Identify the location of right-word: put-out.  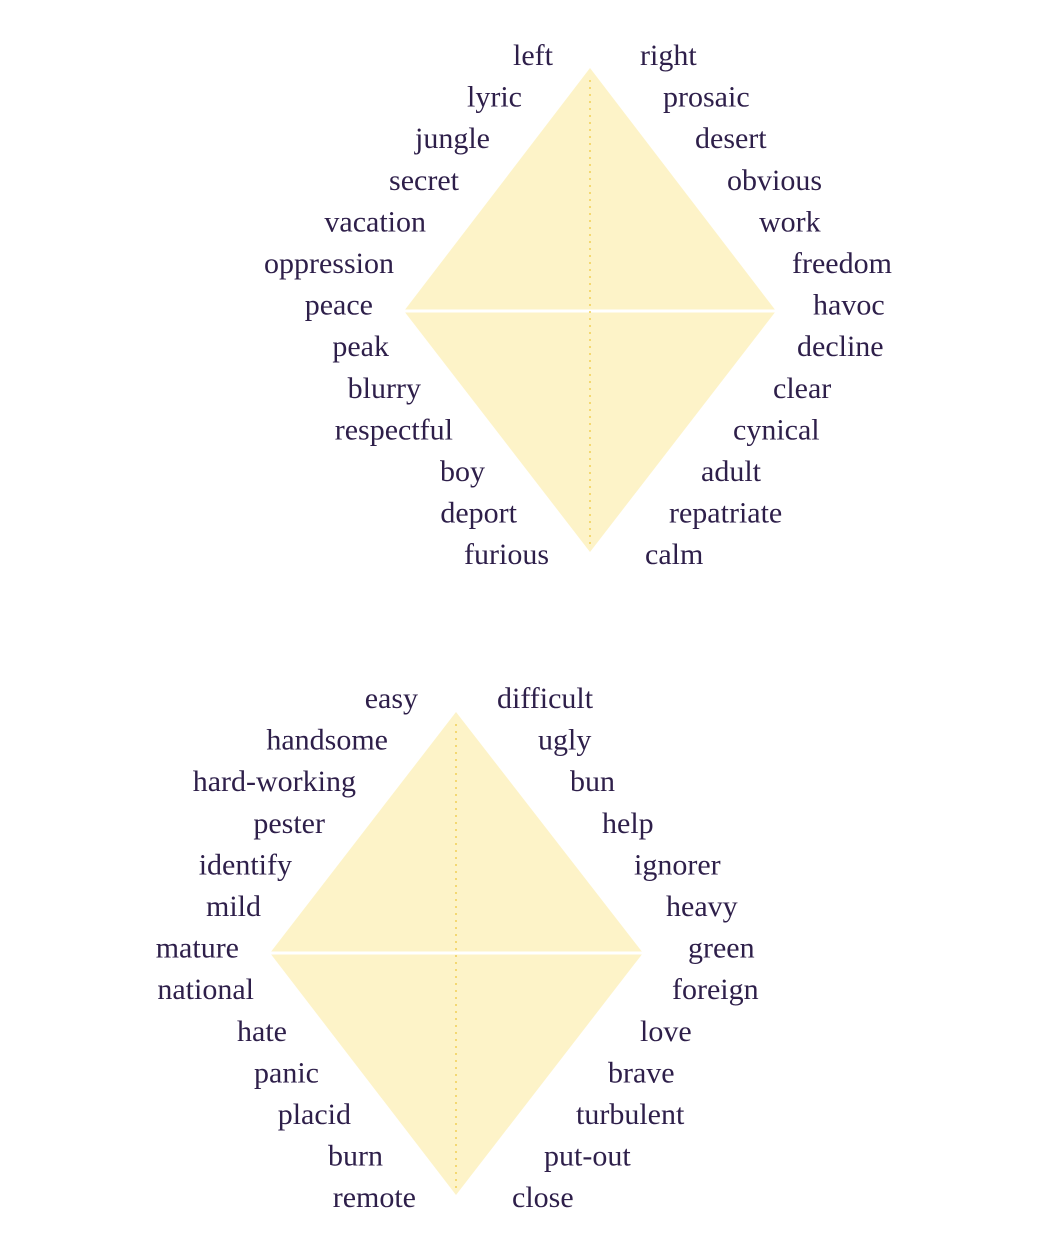
(587, 1156).